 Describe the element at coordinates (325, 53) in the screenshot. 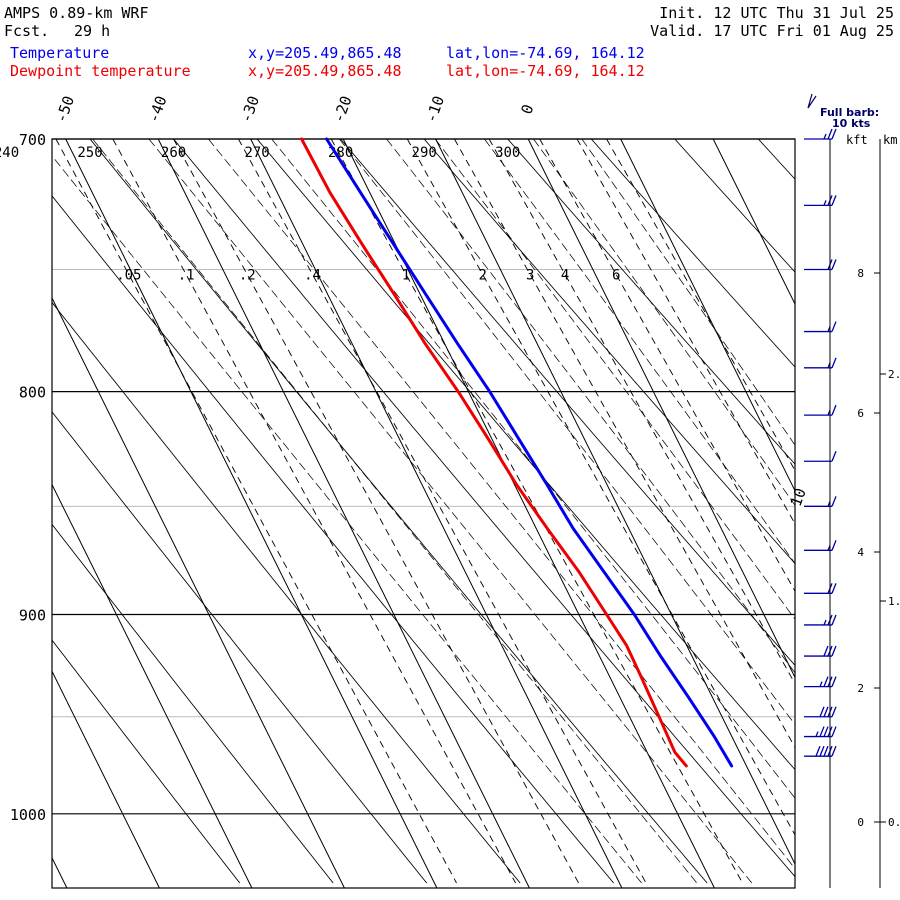

I see `legend-temperature-xy: x,y=205.49,865.48` at that location.